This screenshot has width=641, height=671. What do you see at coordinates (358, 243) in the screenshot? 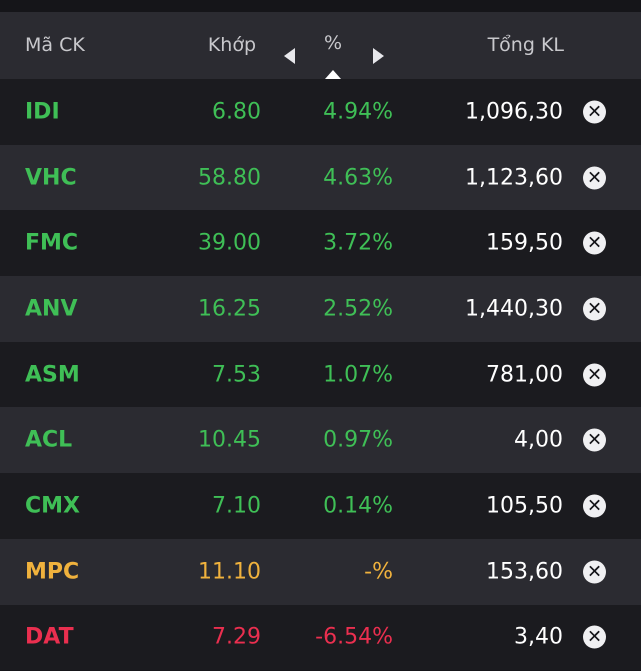
I see `percent-change: 3.72%` at bounding box center [358, 243].